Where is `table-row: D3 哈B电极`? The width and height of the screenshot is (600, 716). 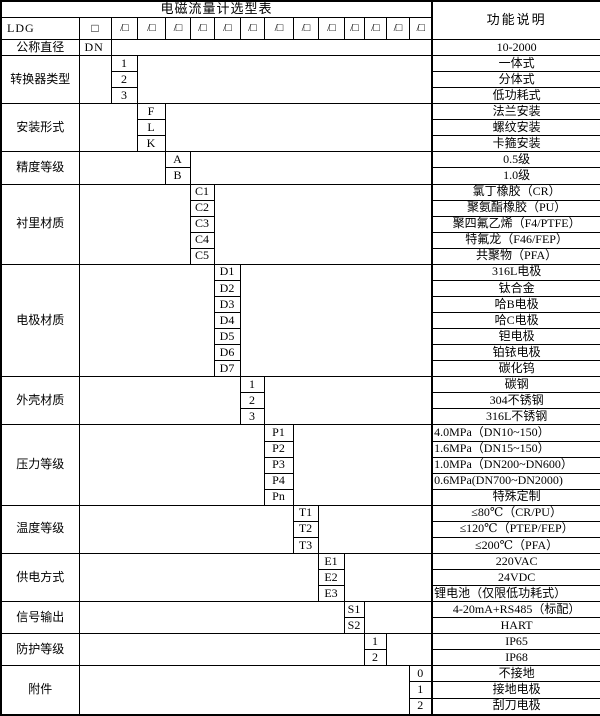 table-row: D3 哈B电极 is located at coordinates (300, 304).